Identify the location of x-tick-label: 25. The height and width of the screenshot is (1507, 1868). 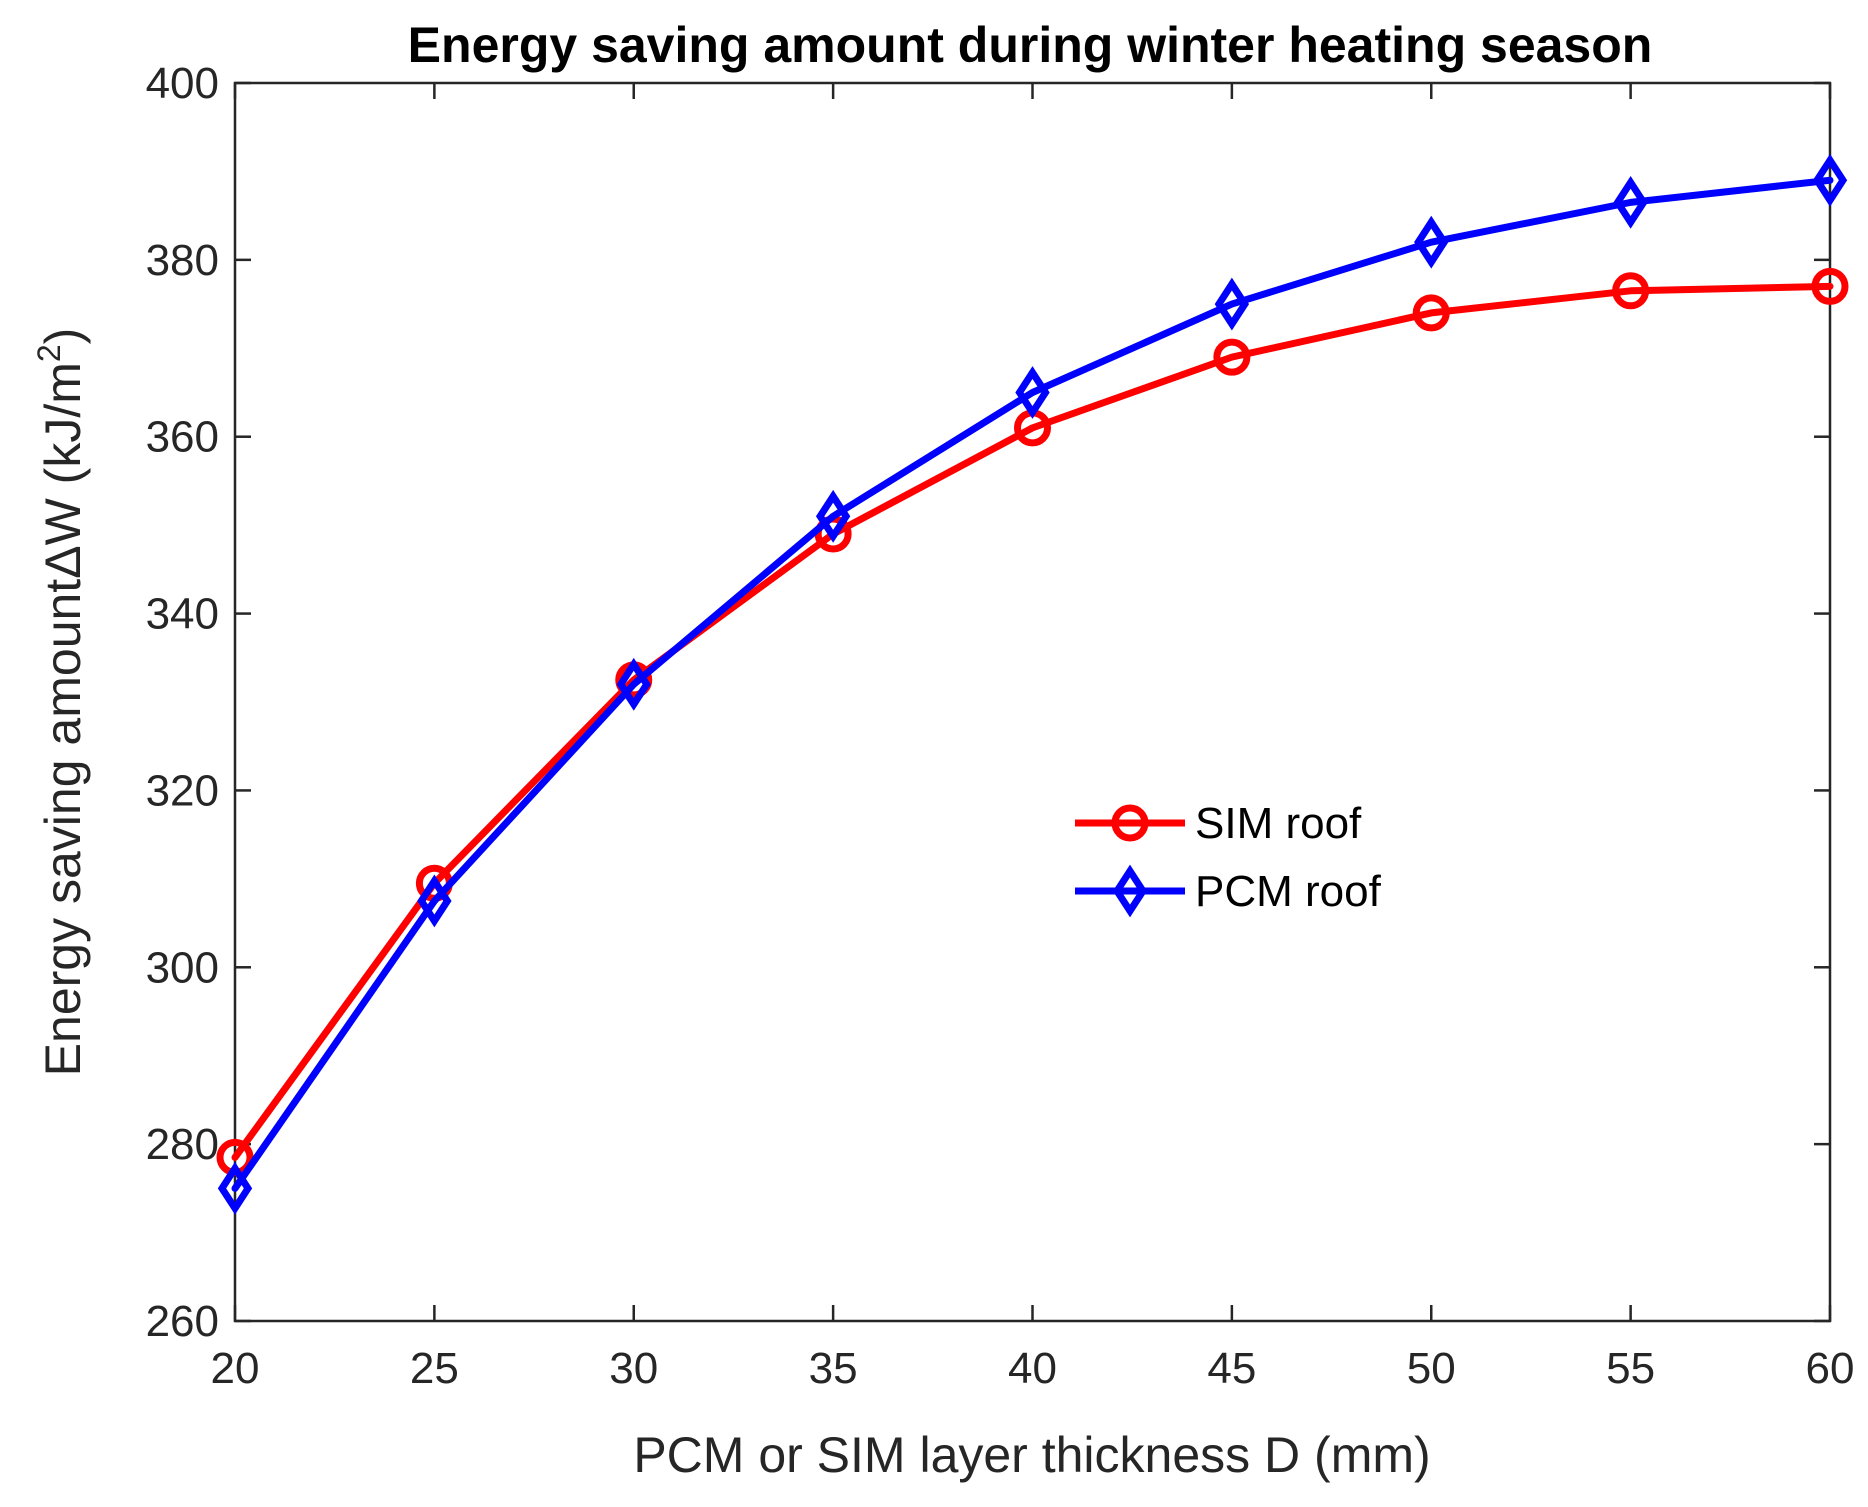
(434, 1368).